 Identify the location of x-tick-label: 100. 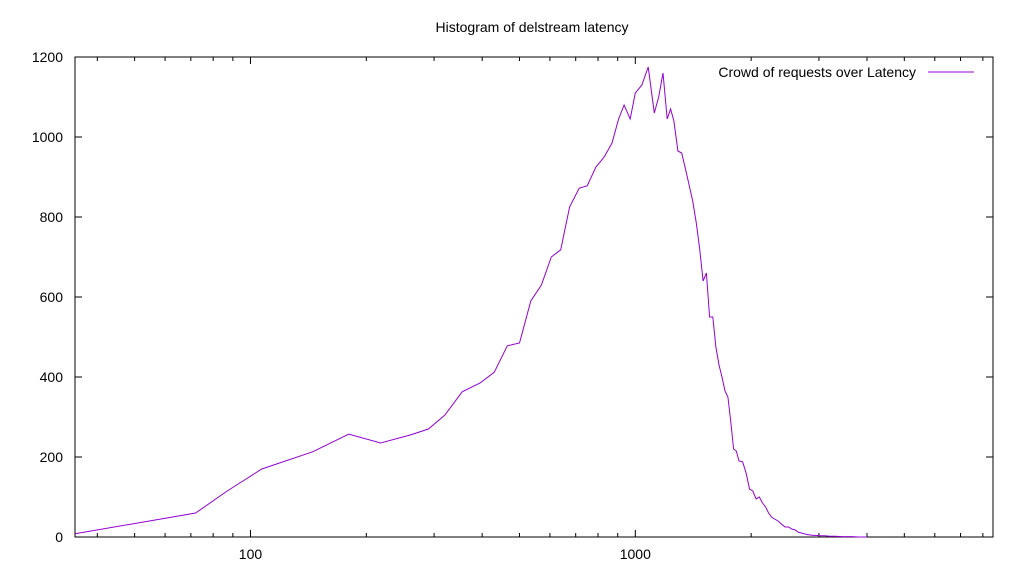
(251, 554).